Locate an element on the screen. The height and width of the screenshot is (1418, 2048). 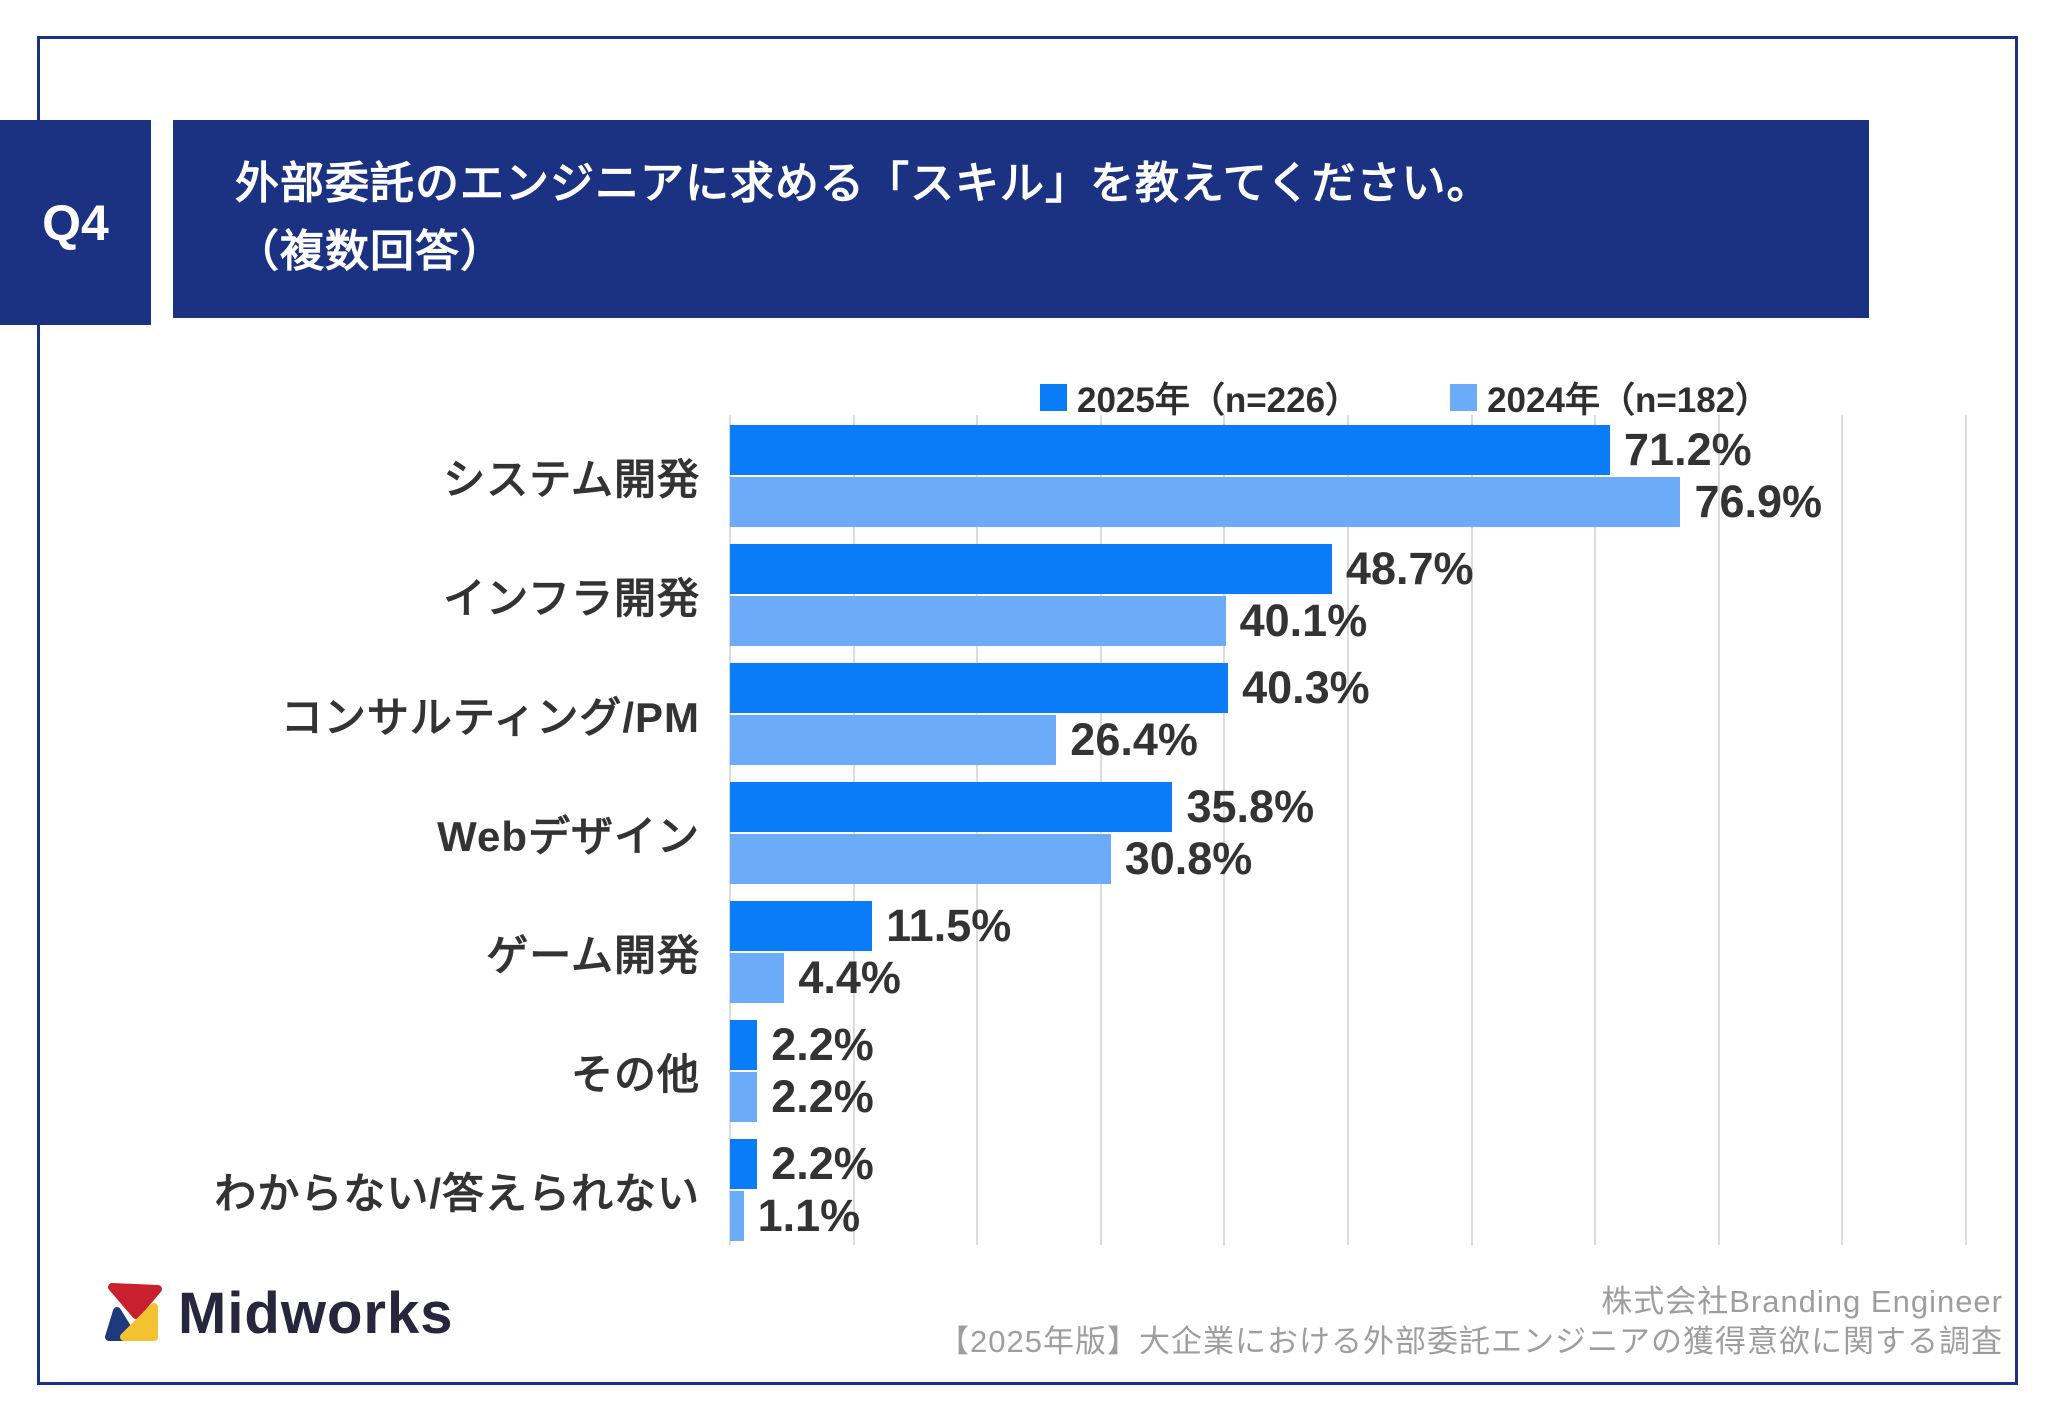
question-badge: Q4 is located at coordinates (75, 222).